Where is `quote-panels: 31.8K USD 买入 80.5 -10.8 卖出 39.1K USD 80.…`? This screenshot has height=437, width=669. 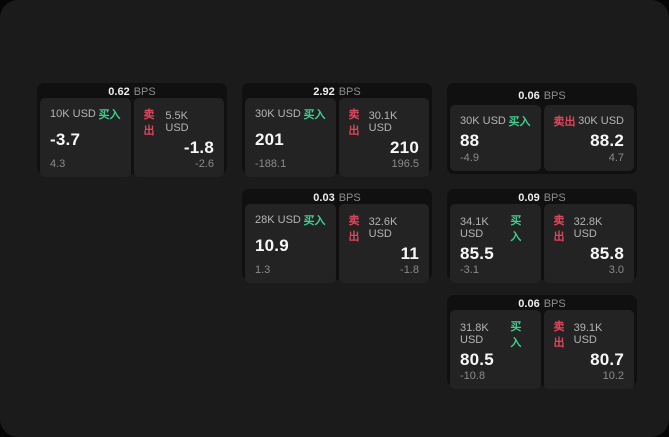
quote-panels: 31.8K USD 买入 80.5 -10.8 卖出 39.1K USD 80.… is located at coordinates (542, 349).